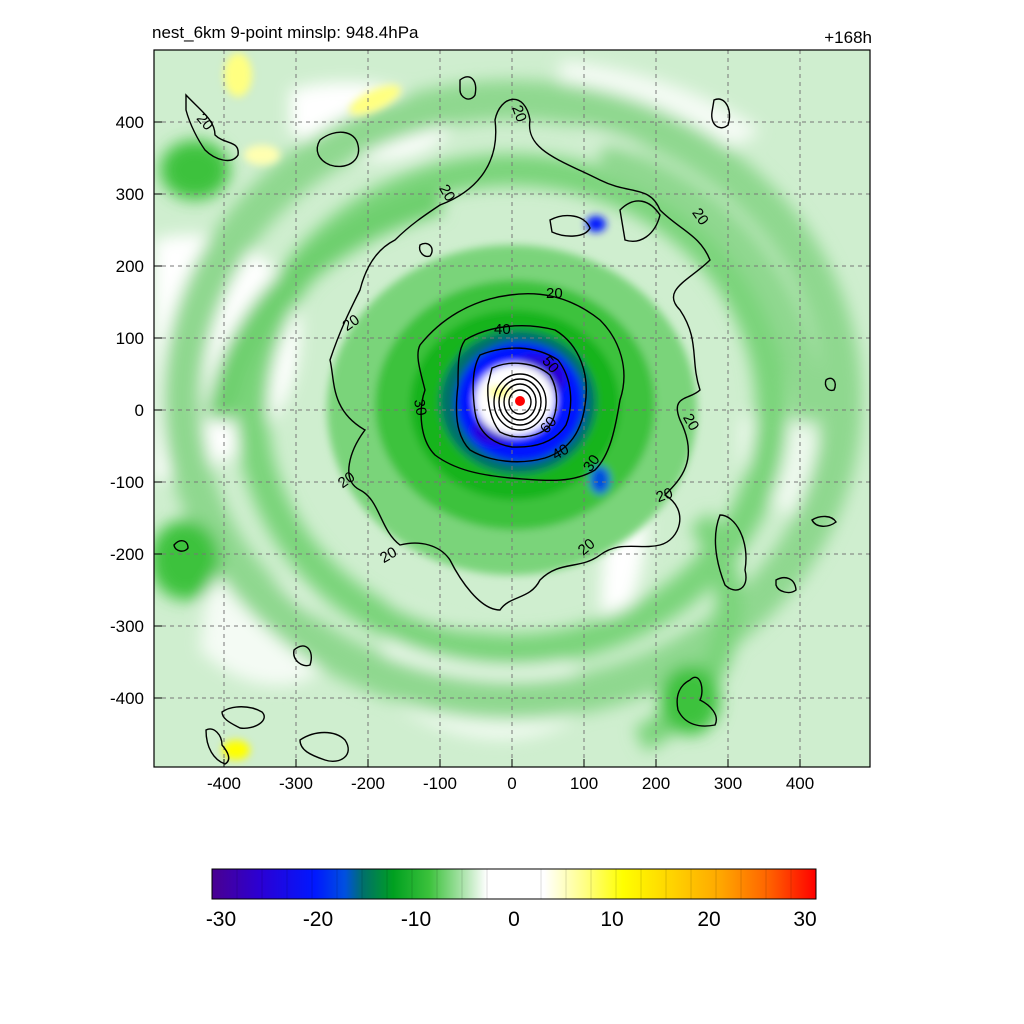 This screenshot has width=1024, height=1024. I want to click on colorbar-frame, so click(514, 884).